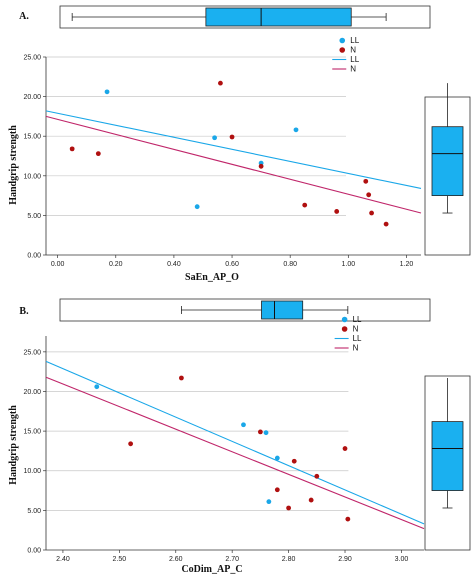 This screenshot has width=474, height=579. What do you see at coordinates (290, 264) in the screenshot?
I see `x-tick-label: 0.80` at bounding box center [290, 264].